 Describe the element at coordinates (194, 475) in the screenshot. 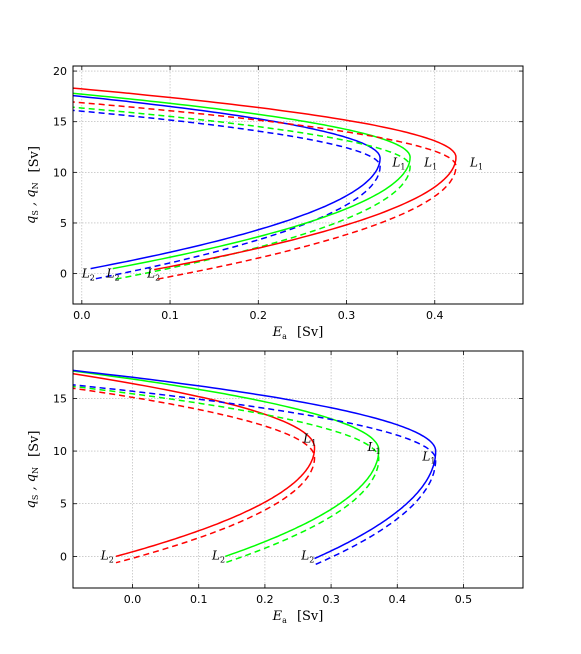

I see `series-line-red-dashed` at that location.